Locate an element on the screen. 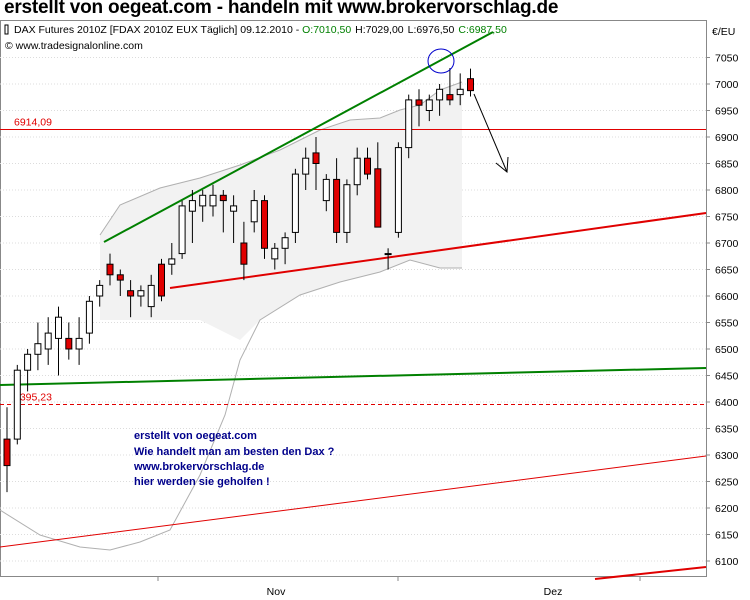  y-tick-label: 6250 is located at coordinates (727, 483).